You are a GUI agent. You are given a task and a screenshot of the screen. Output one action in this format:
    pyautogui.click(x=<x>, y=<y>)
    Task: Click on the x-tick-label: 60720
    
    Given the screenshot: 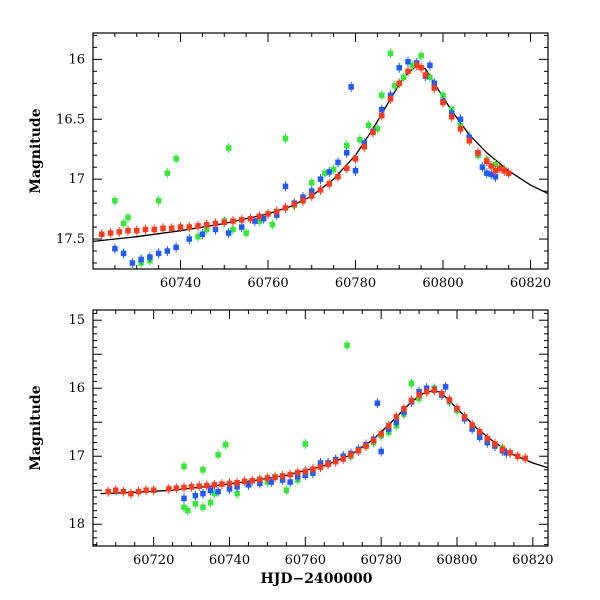 What is the action you would take?
    pyautogui.click(x=153, y=560)
    